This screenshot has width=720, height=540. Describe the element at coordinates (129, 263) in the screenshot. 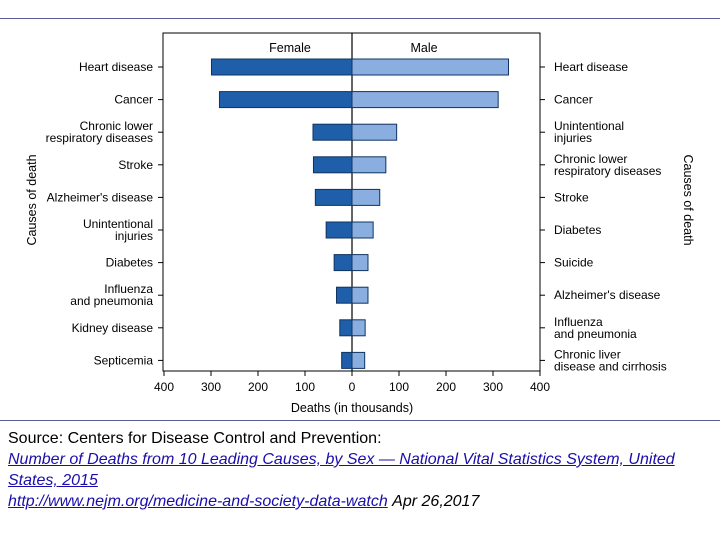

I see `category-label-female: Diabetes` at that location.